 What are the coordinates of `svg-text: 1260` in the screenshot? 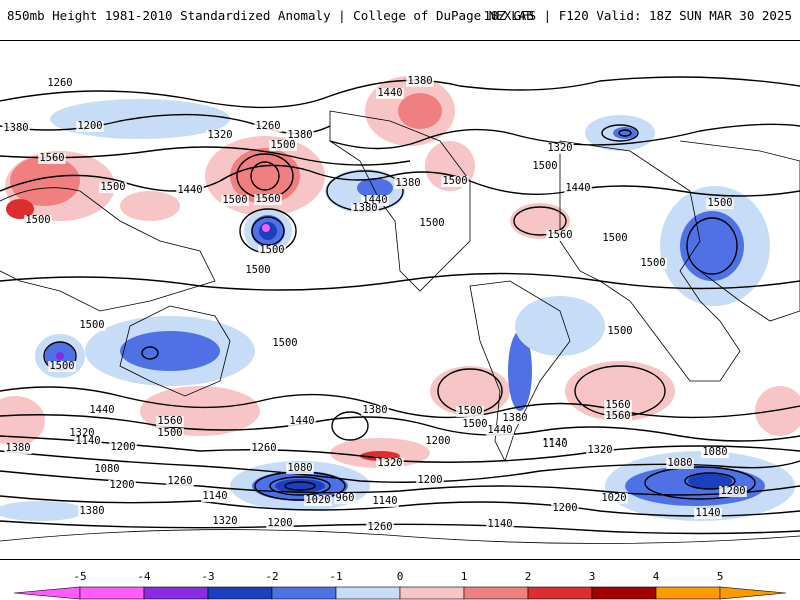 It's located at (379, 527).